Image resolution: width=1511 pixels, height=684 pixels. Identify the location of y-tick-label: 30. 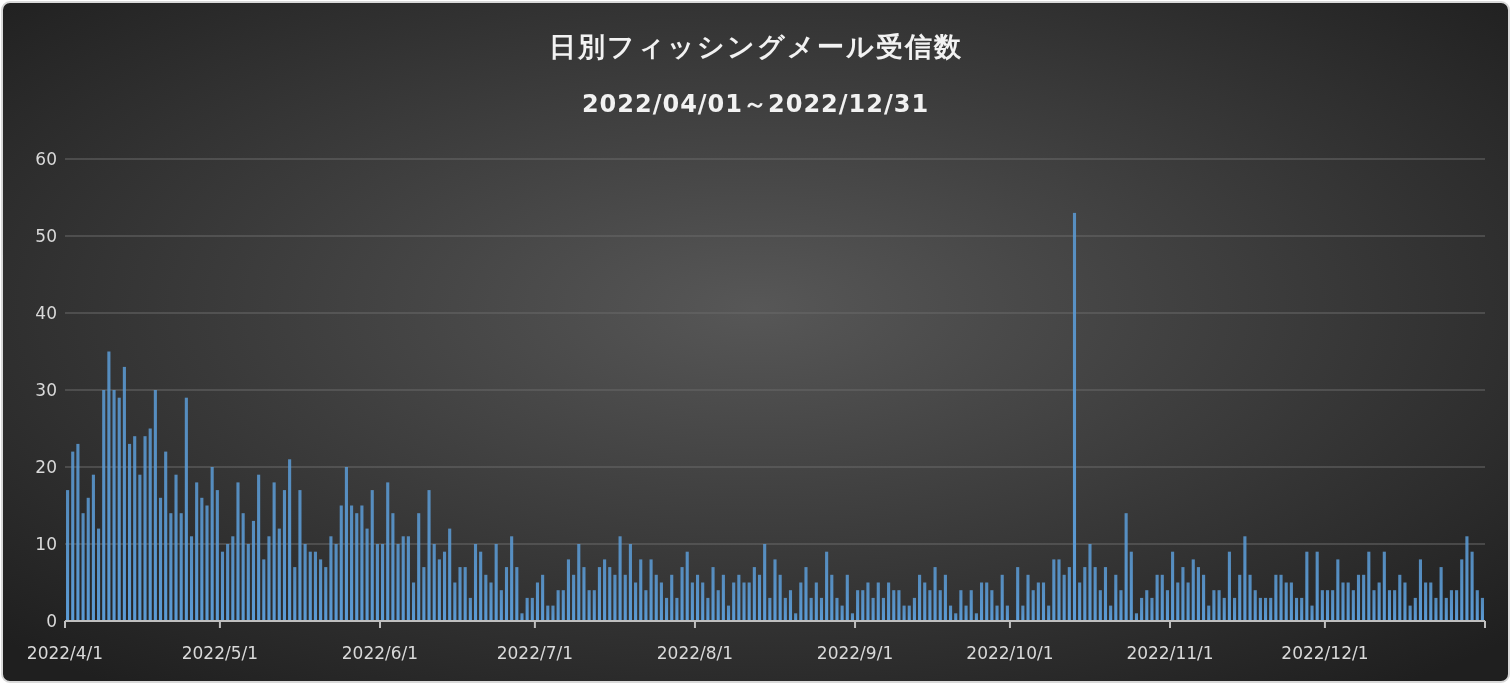
(46, 390).